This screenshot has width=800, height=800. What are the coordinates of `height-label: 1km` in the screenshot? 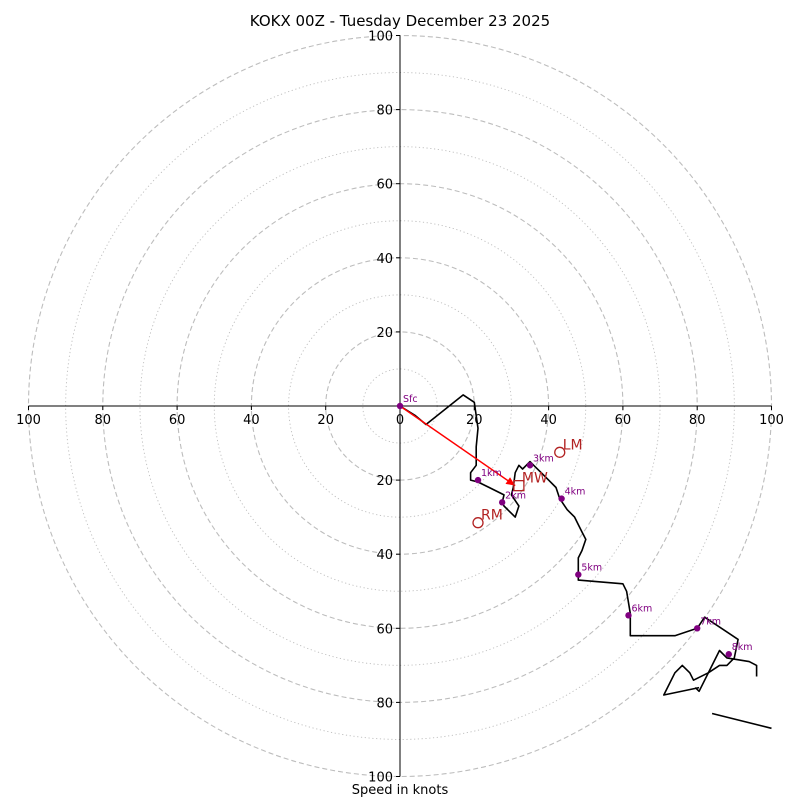 It's located at (491, 473).